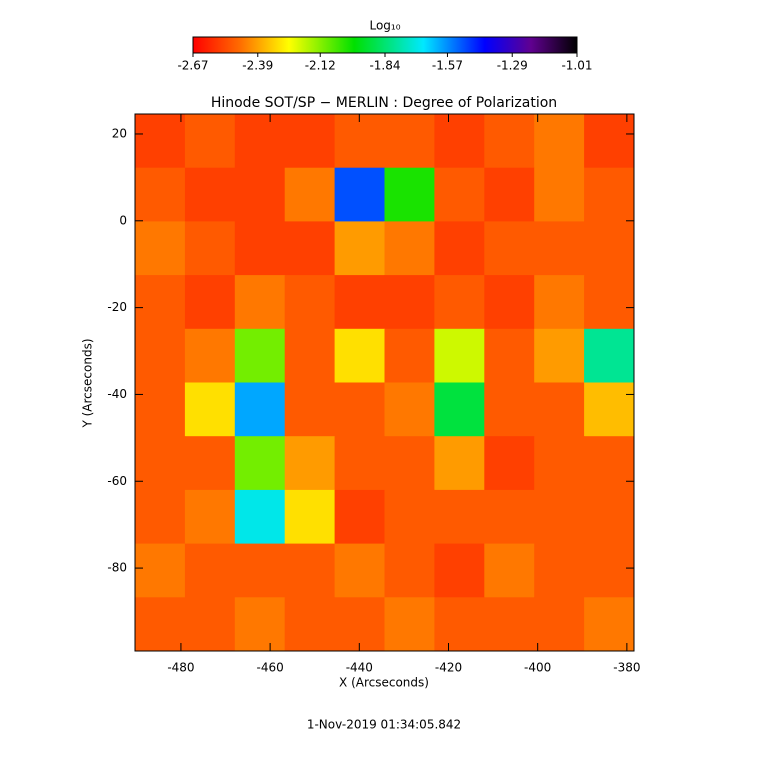  What do you see at coordinates (385, 45) in the screenshot?
I see `colorbar` at bounding box center [385, 45].